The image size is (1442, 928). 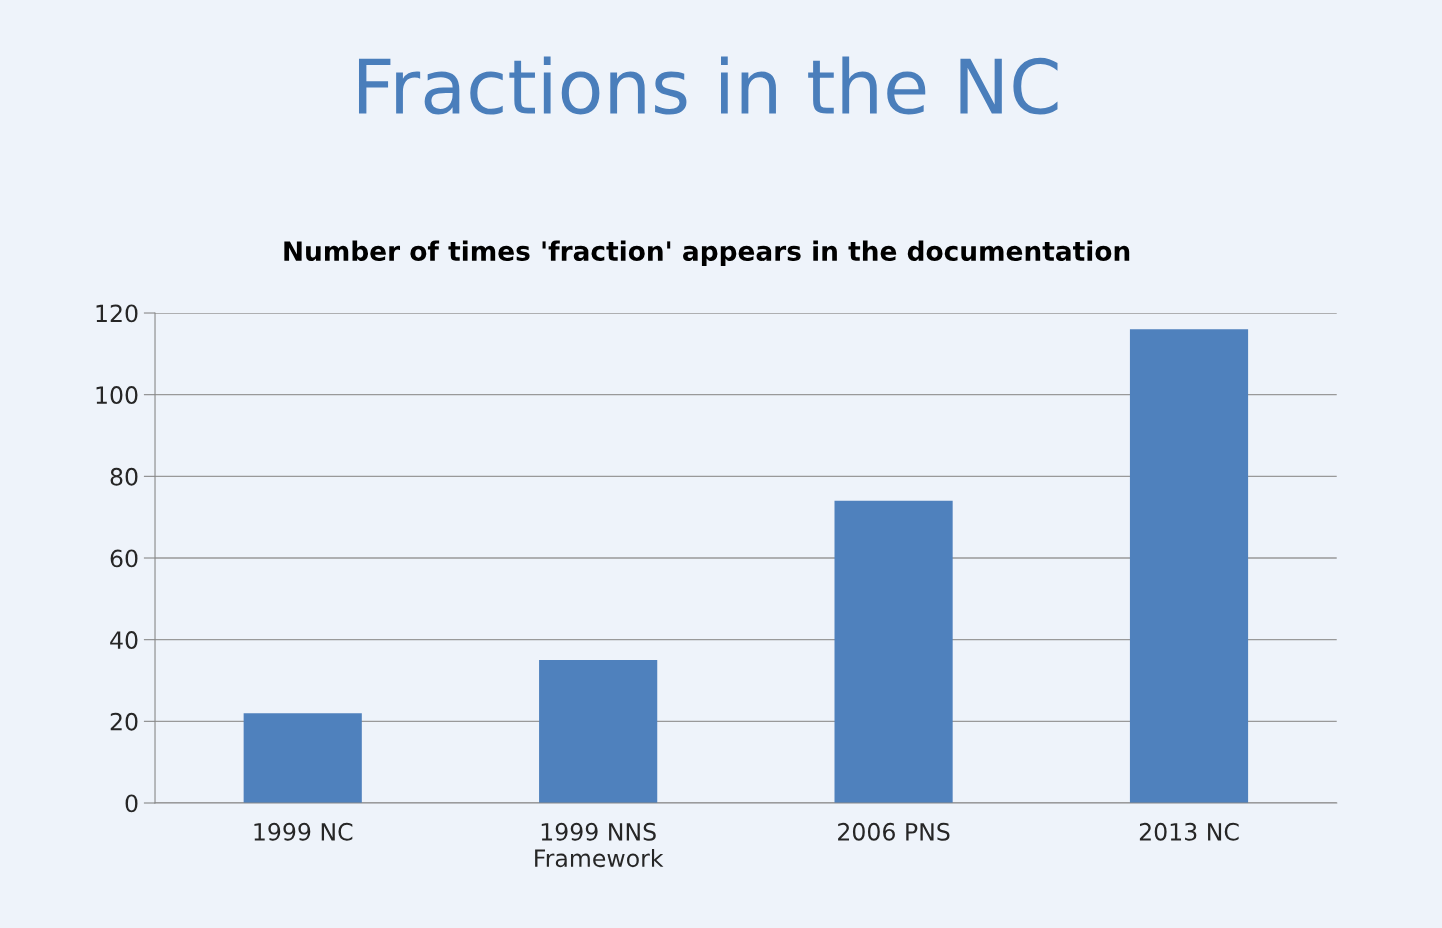 What do you see at coordinates (117, 313) in the screenshot?
I see `y-tick-label: 120` at bounding box center [117, 313].